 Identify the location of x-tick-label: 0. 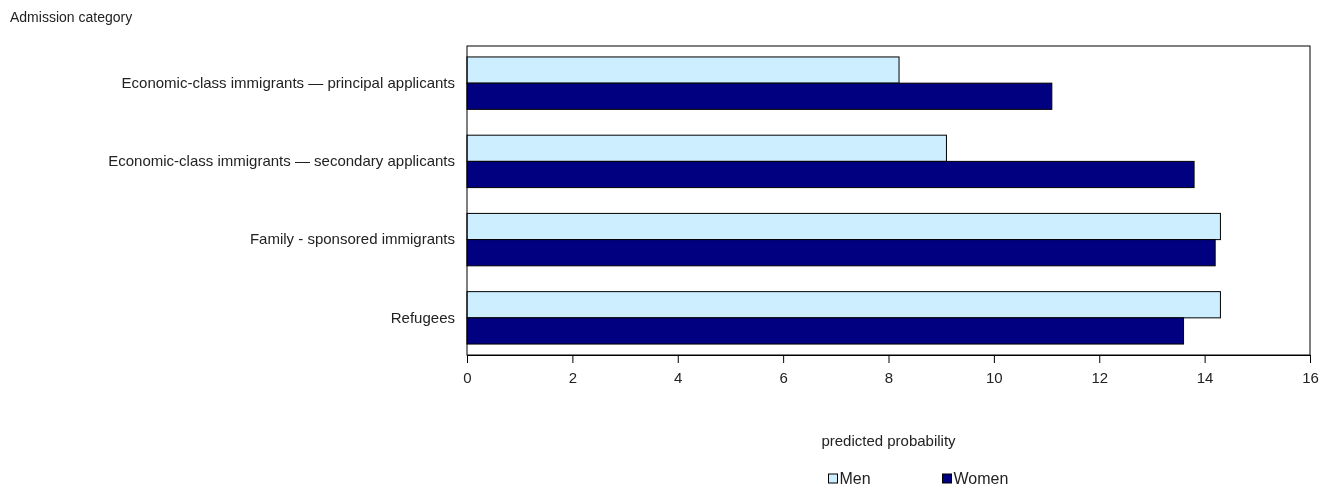
(467, 377).